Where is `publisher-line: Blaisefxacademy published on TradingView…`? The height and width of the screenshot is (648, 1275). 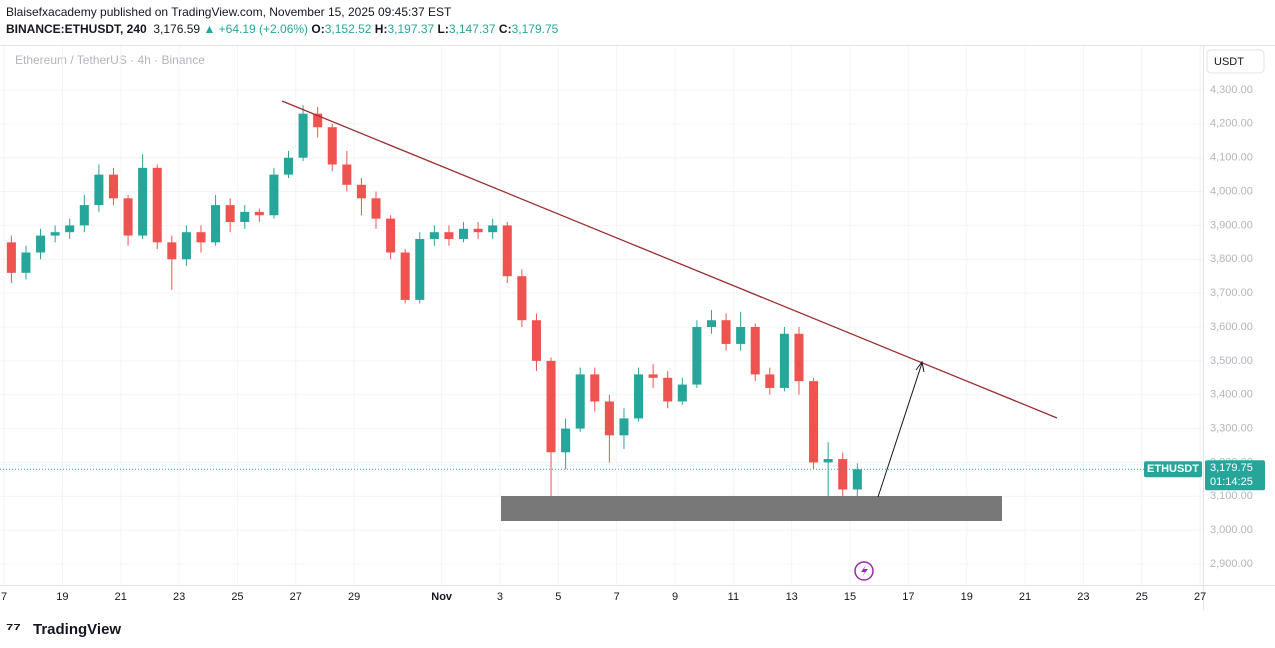 publisher-line: Blaisefxacademy published on TradingView… is located at coordinates (229, 12).